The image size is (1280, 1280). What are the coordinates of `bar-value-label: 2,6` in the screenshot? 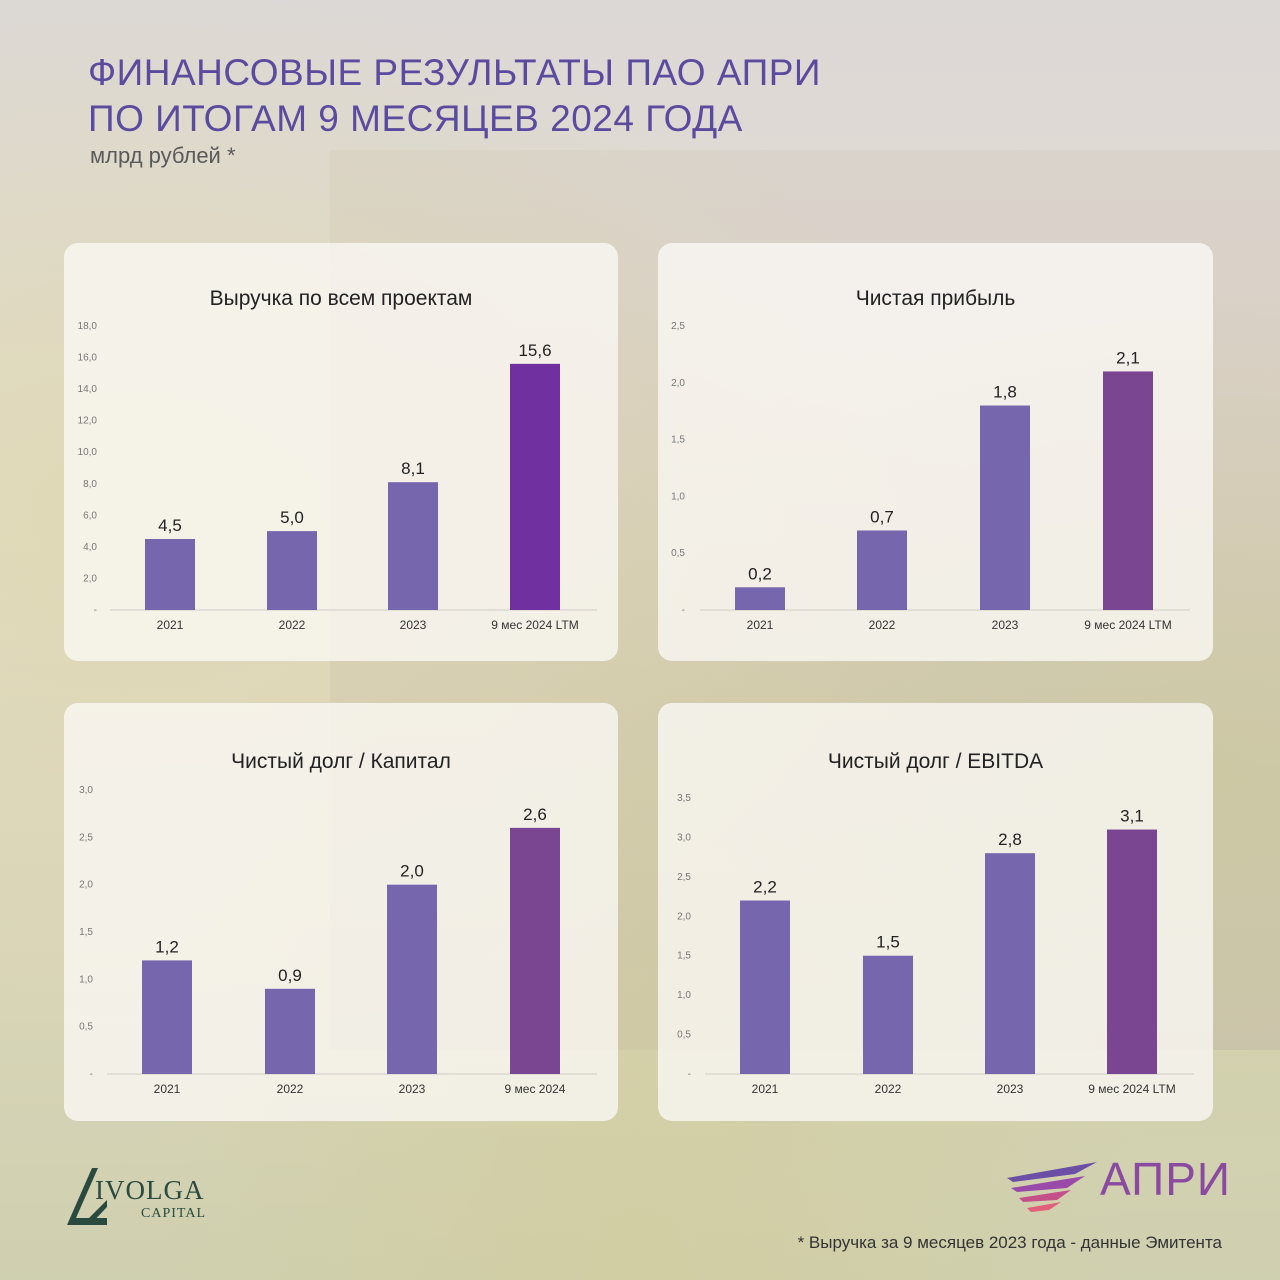 It's located at (535, 814).